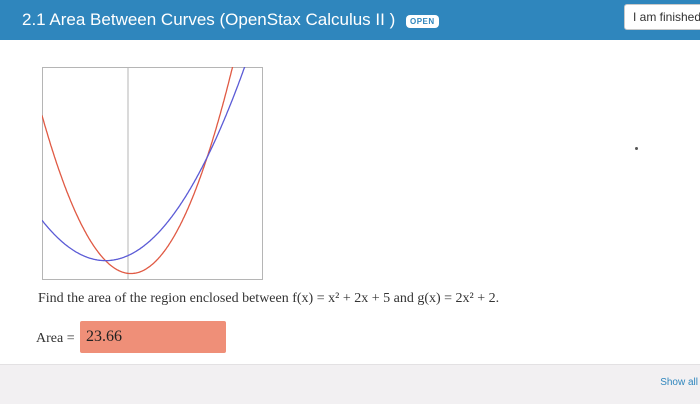 The height and width of the screenshot is (404, 700). I want to click on footer-bar: Show all, so click(350, 384).